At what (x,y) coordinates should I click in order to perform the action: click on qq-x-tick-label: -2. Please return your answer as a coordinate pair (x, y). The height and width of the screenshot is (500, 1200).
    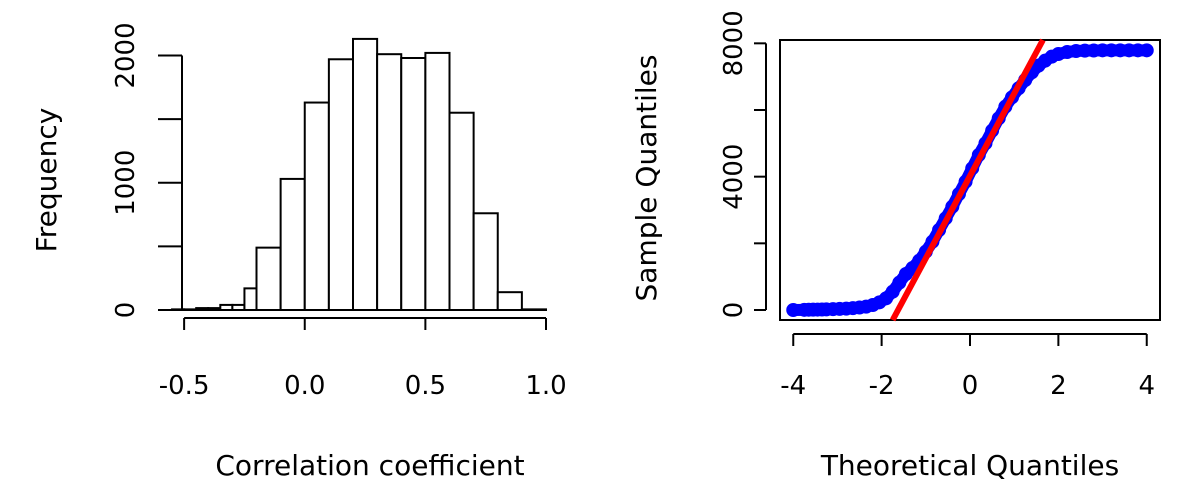
    Looking at the image, I should click on (882, 386).